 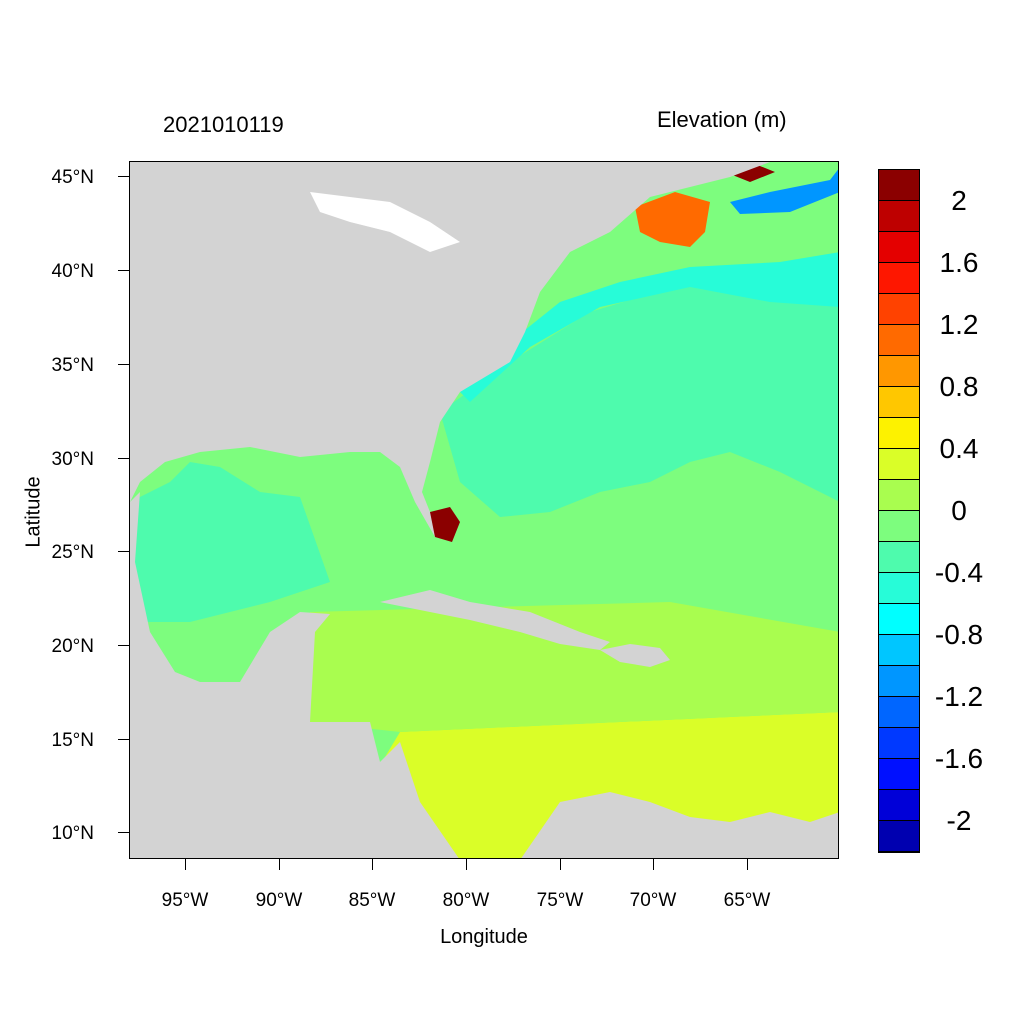 I want to click on gulf-of-maine-field, so click(x=672, y=219).